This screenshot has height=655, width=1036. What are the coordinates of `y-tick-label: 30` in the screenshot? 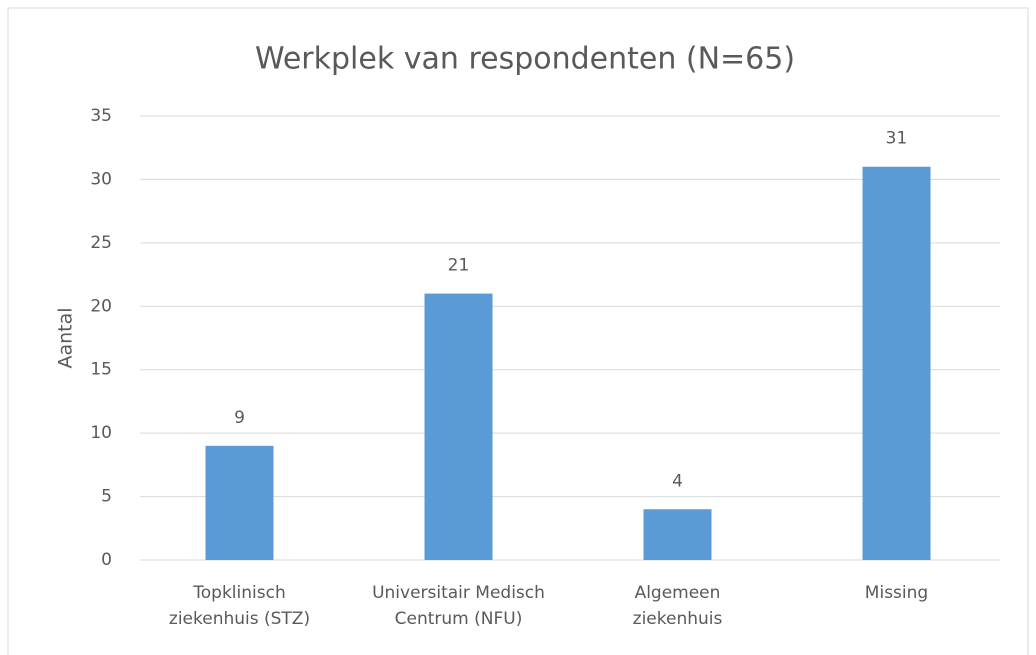 It's located at (101, 179).